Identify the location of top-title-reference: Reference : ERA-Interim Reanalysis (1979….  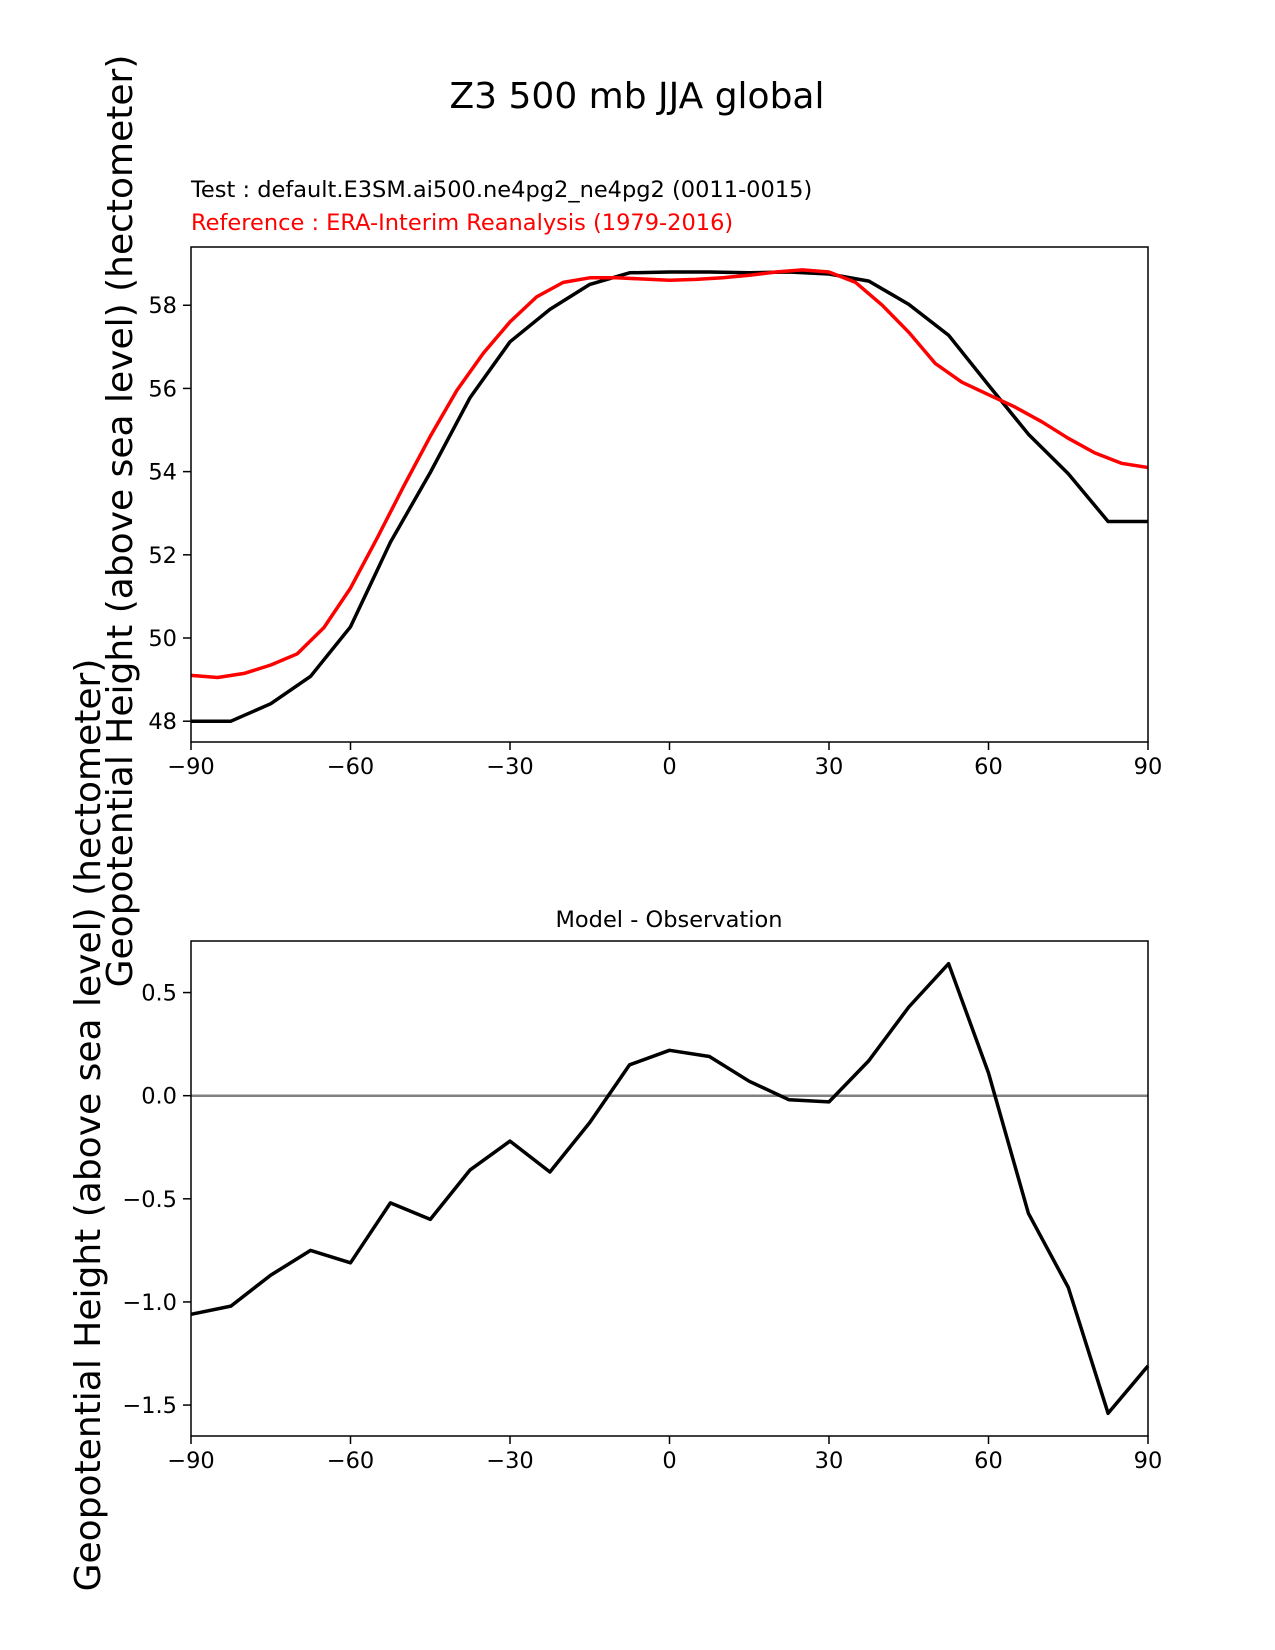
(462, 223).